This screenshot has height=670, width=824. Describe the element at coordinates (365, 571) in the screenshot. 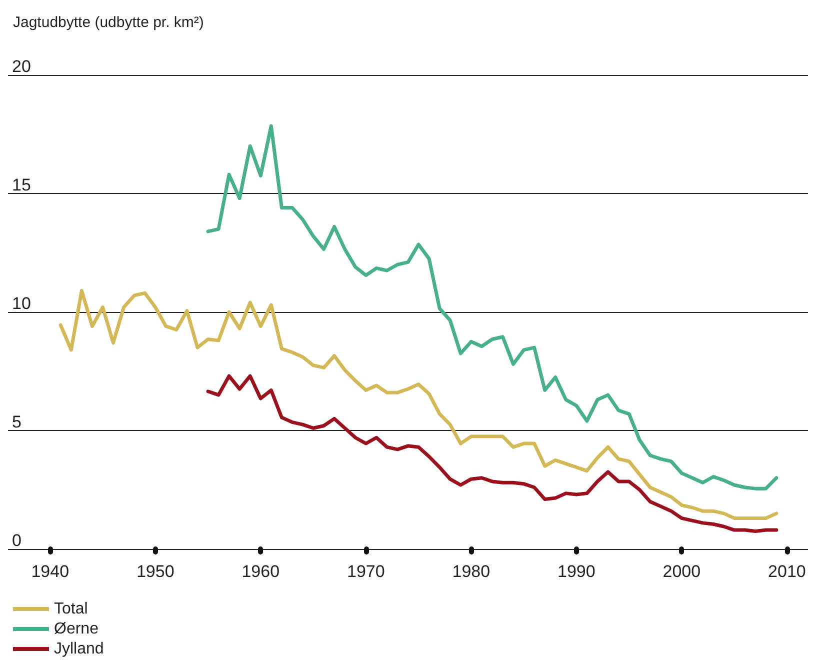

I see `x-tick-label: 1970` at that location.